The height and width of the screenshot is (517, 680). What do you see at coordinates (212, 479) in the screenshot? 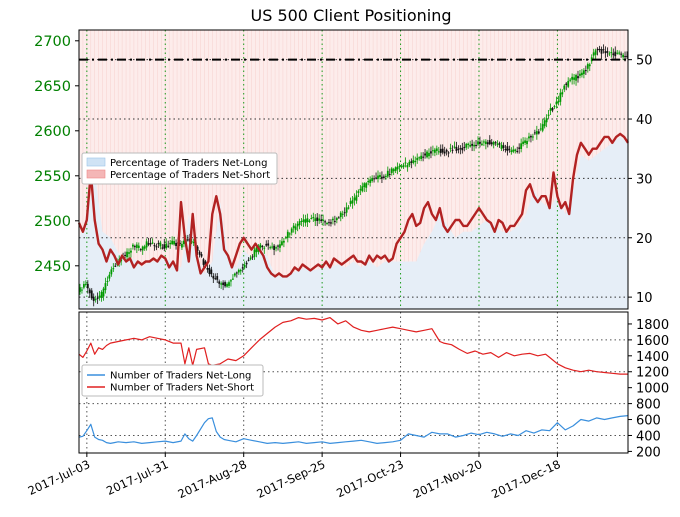
I see `x-tick-label: 2017-Aug-28` at bounding box center [212, 479].